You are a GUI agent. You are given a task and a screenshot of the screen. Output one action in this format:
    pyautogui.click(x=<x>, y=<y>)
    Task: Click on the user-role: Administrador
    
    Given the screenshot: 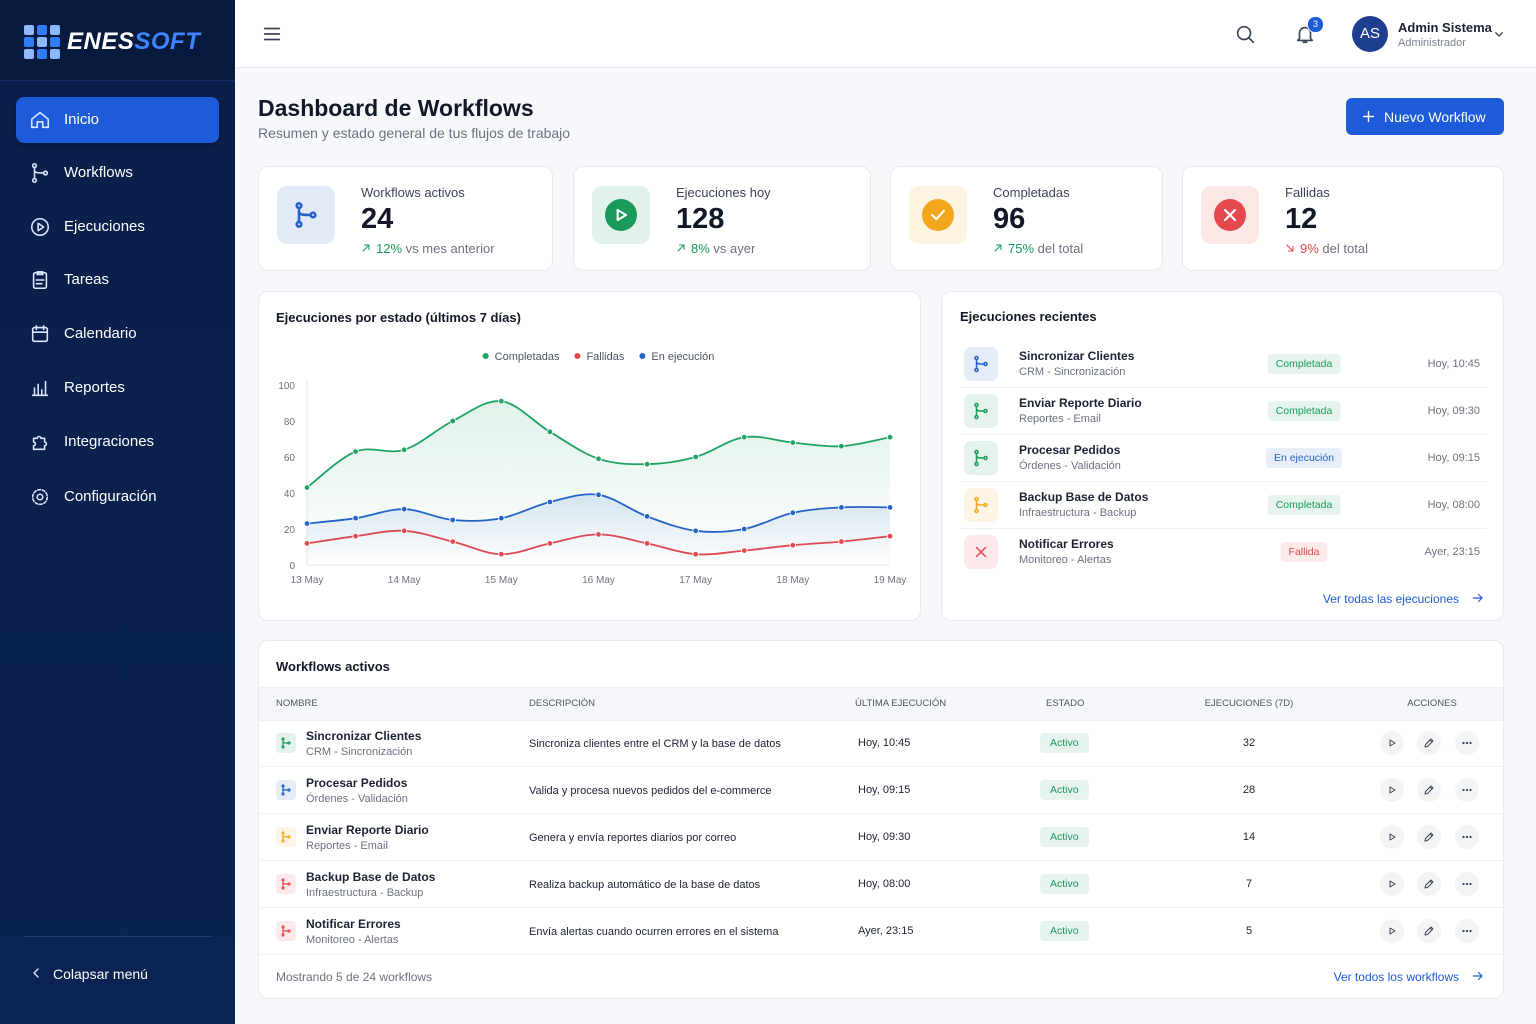 What is the action you would take?
    pyautogui.click(x=1432, y=43)
    